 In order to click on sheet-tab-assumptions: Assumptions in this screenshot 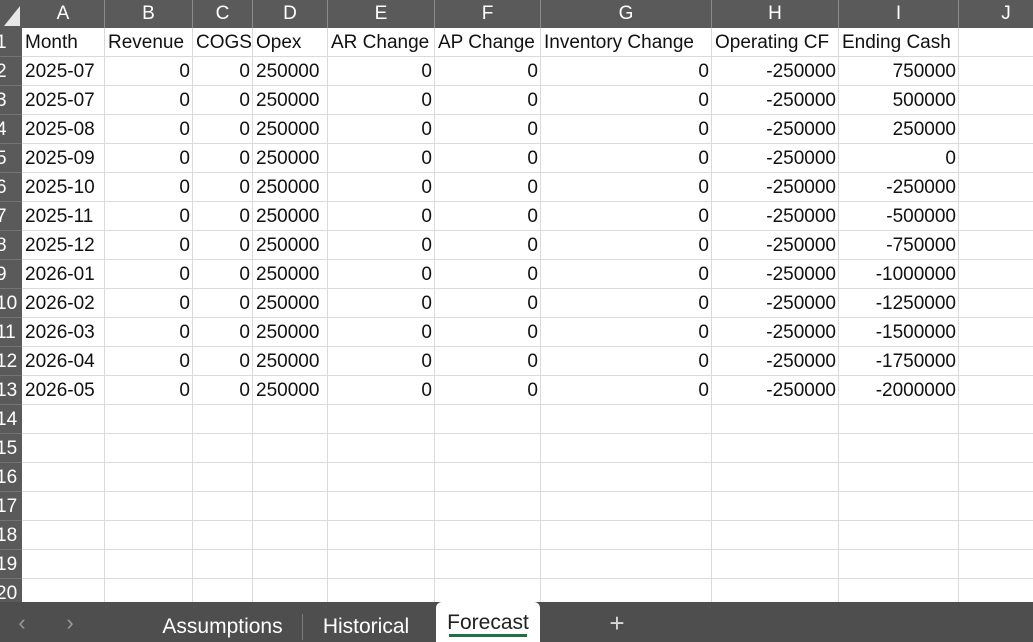, I will do `click(222, 626)`.